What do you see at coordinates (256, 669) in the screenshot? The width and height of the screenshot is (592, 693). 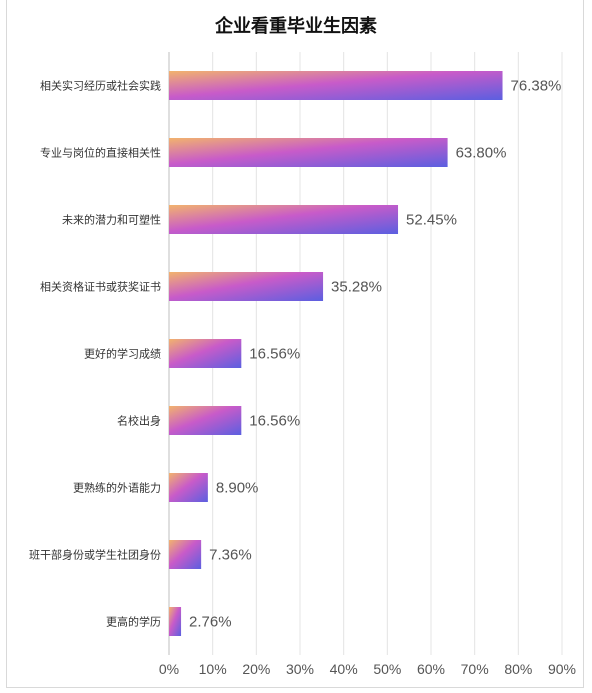 I see `x-tick-label: 20%` at bounding box center [256, 669].